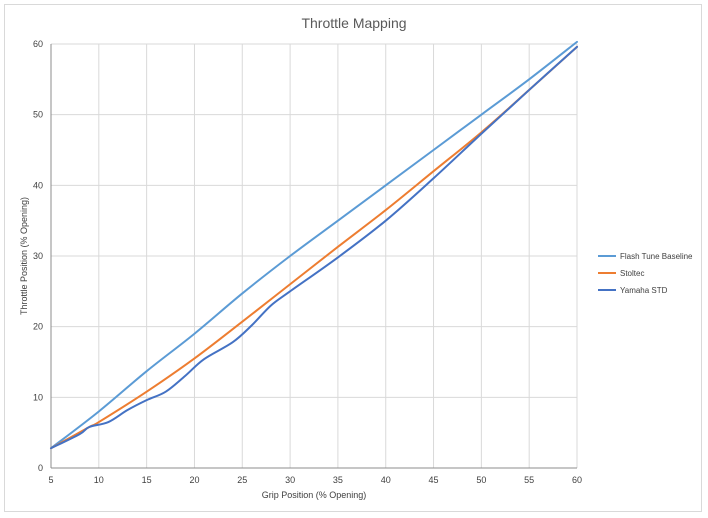 The width and height of the screenshot is (708, 518). Describe the element at coordinates (290, 480) in the screenshot. I see `x-tick-label-5: 30` at that location.